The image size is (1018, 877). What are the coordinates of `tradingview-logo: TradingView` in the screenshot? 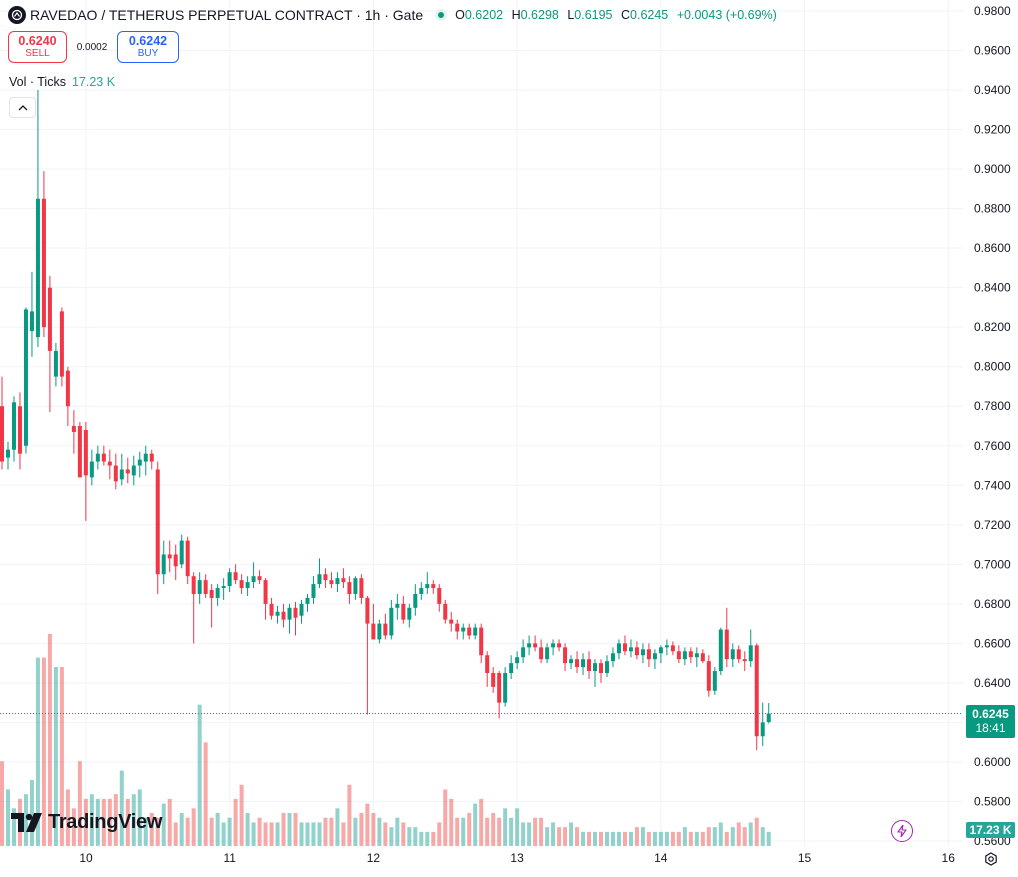 It's located at (86, 822).